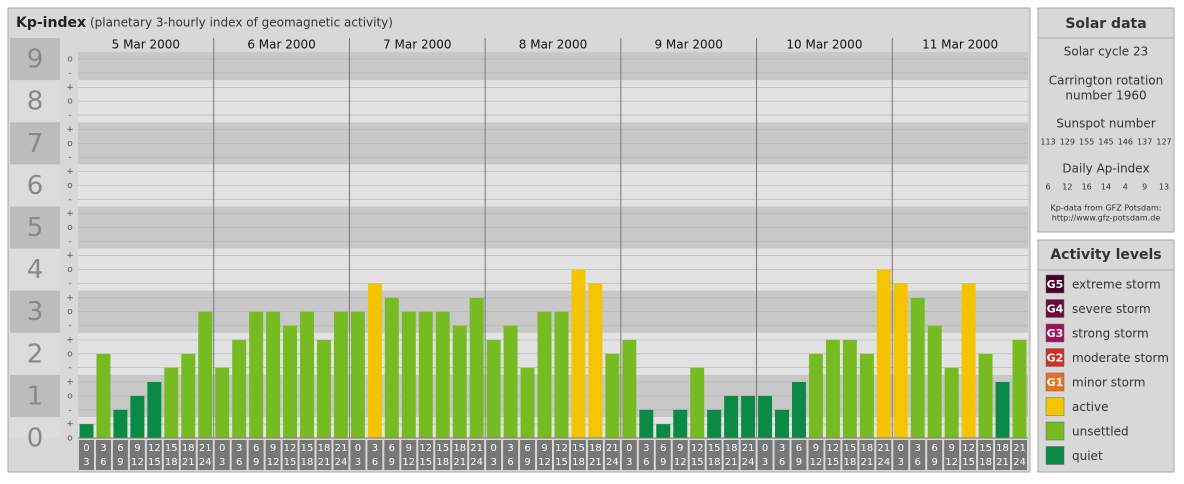  I want to click on sunspot-numbers: 127, so click(1163, 142).